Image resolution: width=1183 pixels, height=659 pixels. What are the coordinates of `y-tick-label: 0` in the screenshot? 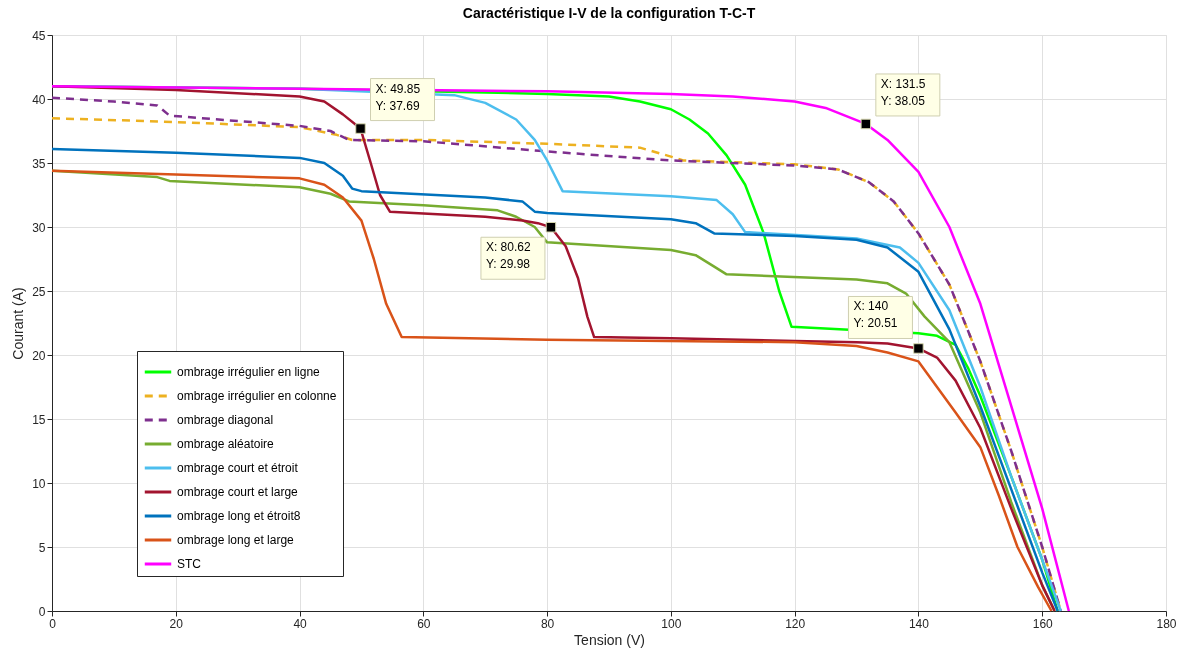 It's located at (42, 611).